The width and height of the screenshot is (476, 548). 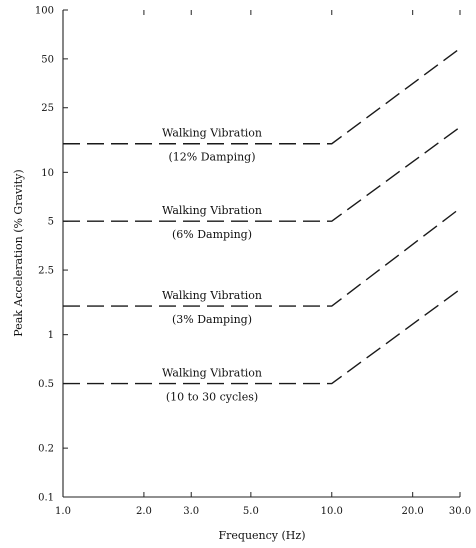 I want to click on y-tick-label: 5, so click(x=51, y=222).